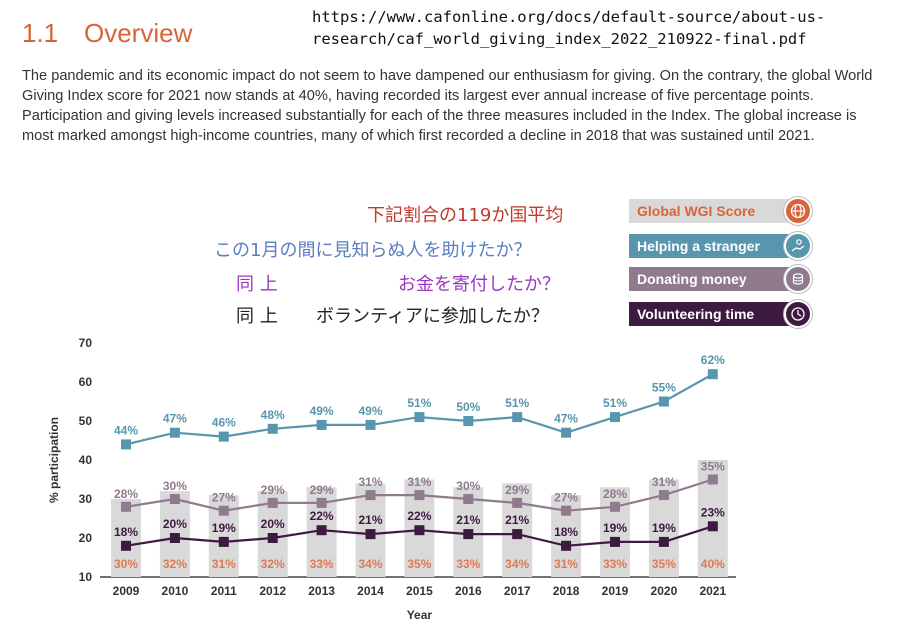 This screenshot has width=900, height=624. Describe the element at coordinates (86, 382) in the screenshot. I see `y-tick-label: 60` at that location.